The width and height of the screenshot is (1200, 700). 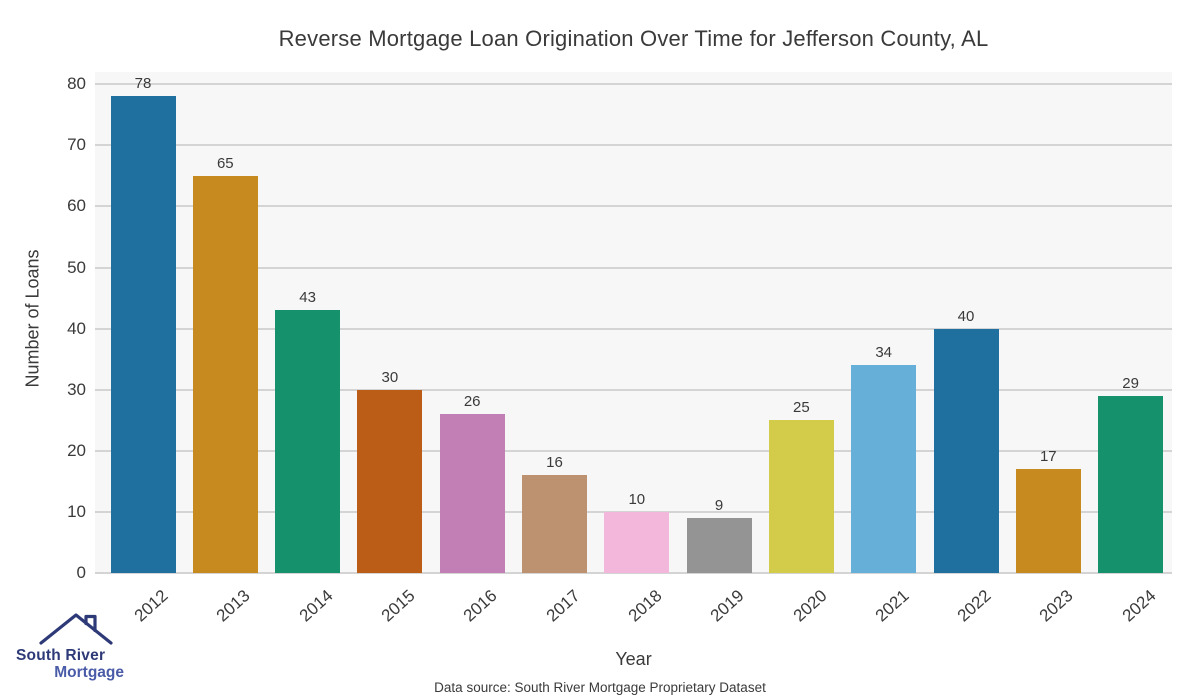 What do you see at coordinates (390, 481) in the screenshot?
I see `bar-2015` at bounding box center [390, 481].